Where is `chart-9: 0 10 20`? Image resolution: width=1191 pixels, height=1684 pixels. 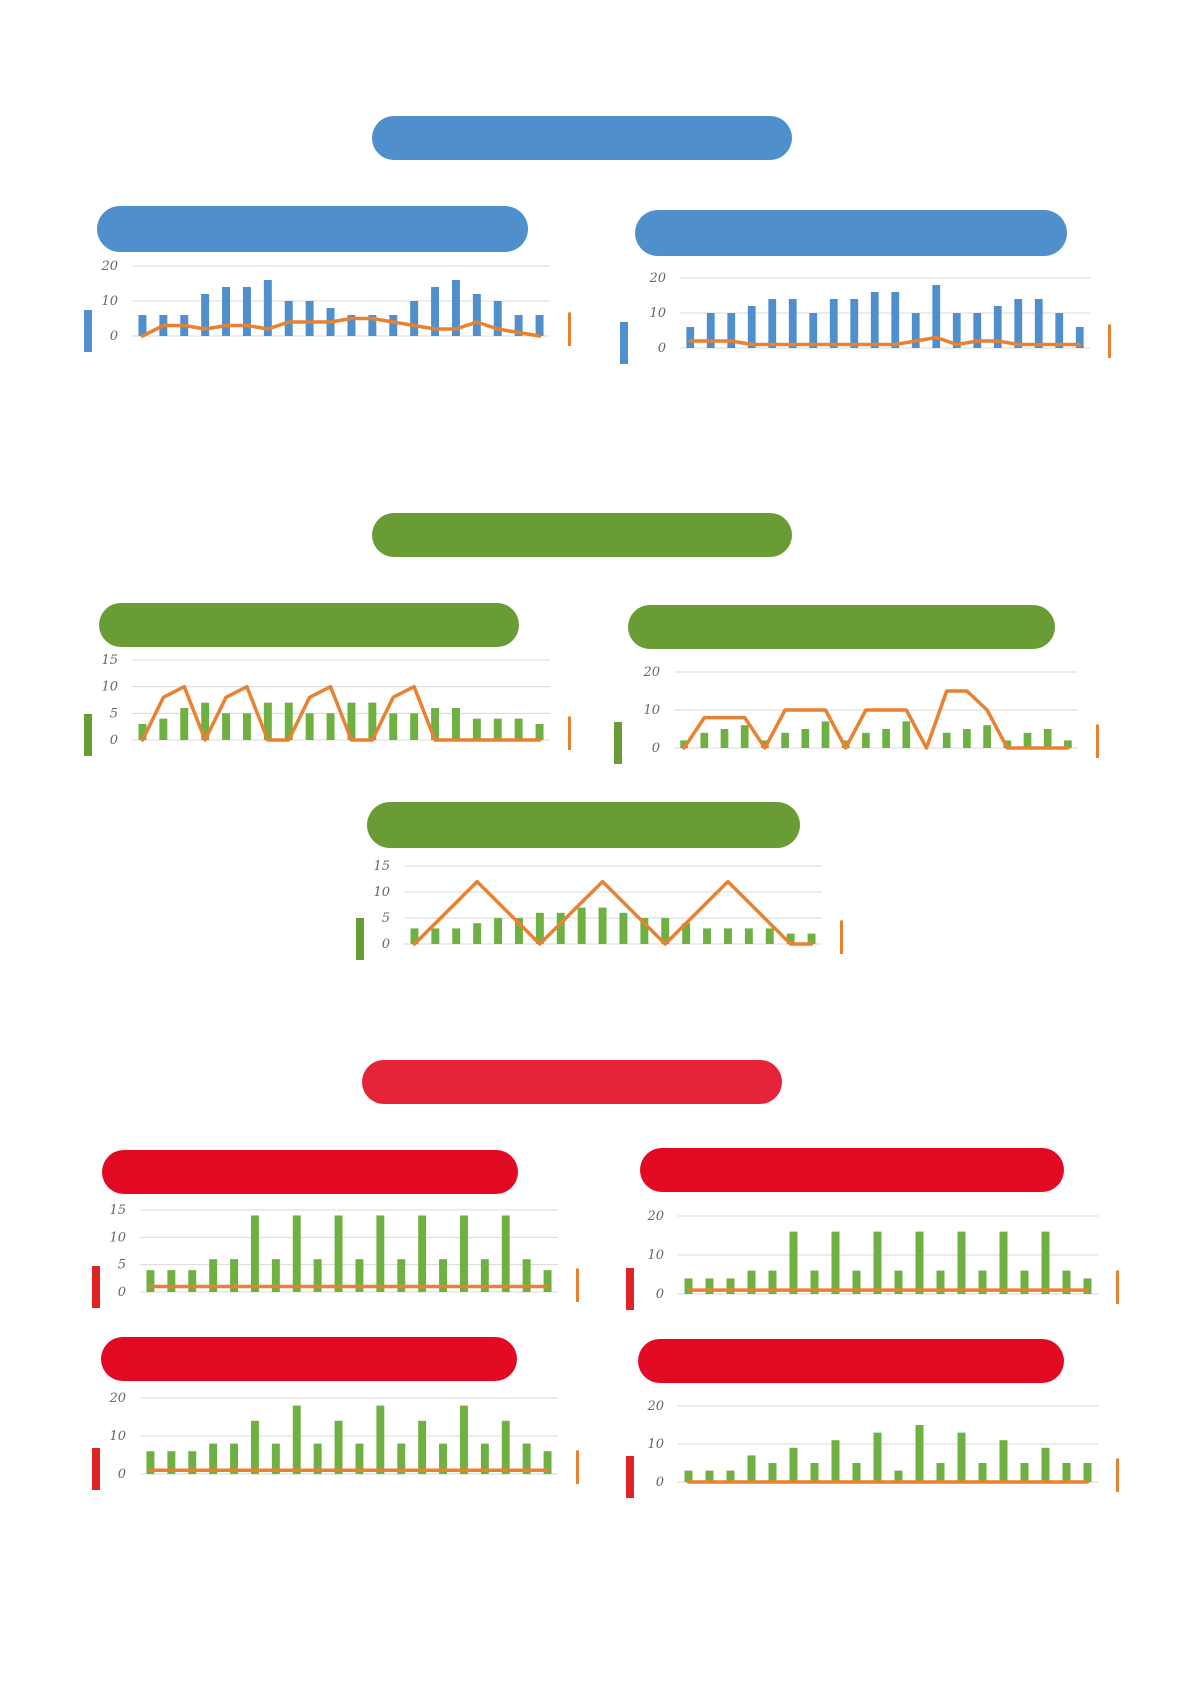
chart-9: 0 10 20 is located at coordinates (872, 1448).